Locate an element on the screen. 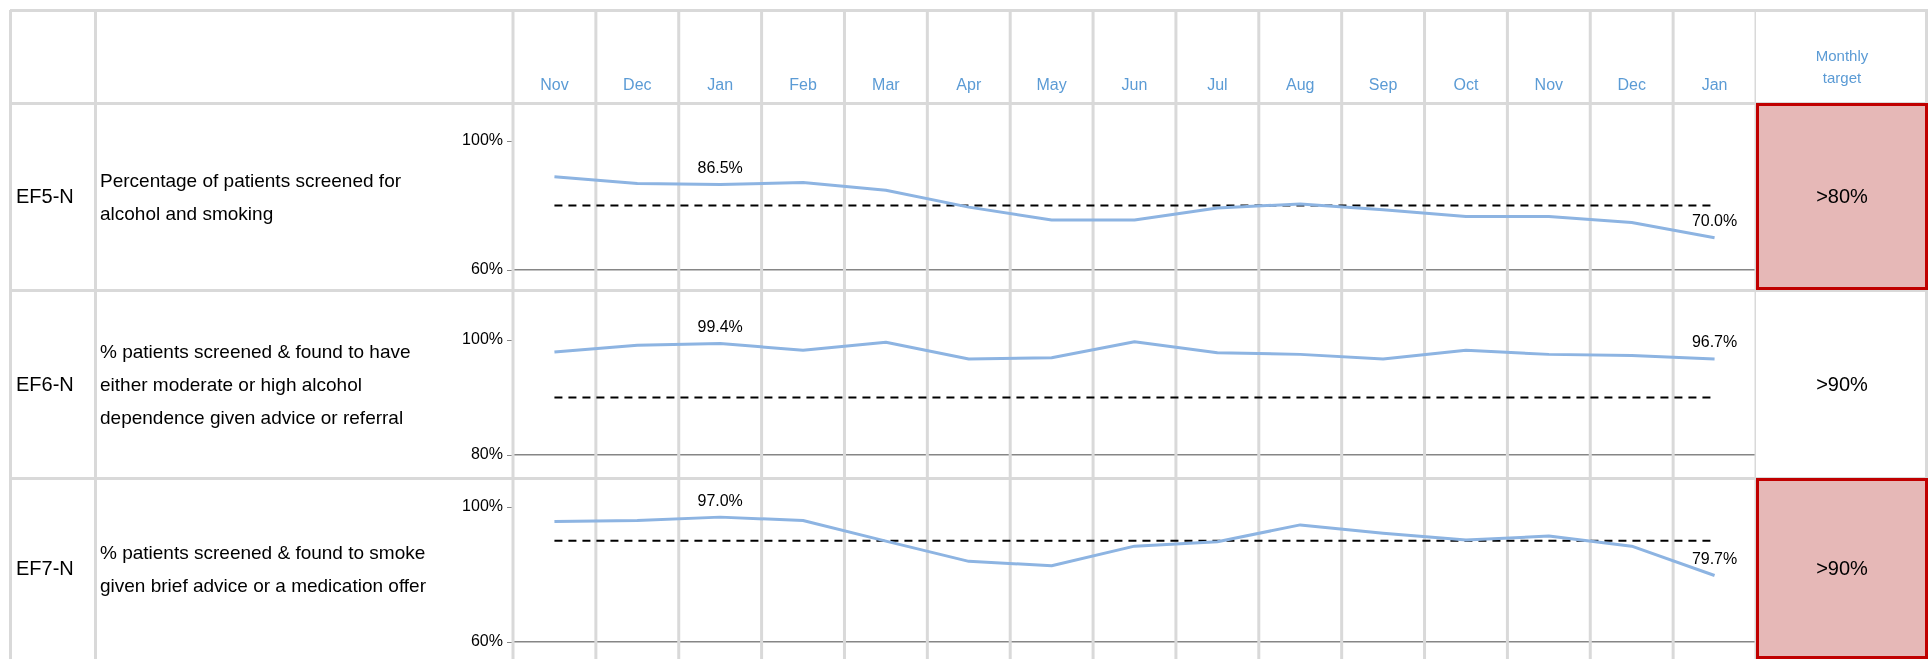  data-label: 86.5% is located at coordinates (720, 167).